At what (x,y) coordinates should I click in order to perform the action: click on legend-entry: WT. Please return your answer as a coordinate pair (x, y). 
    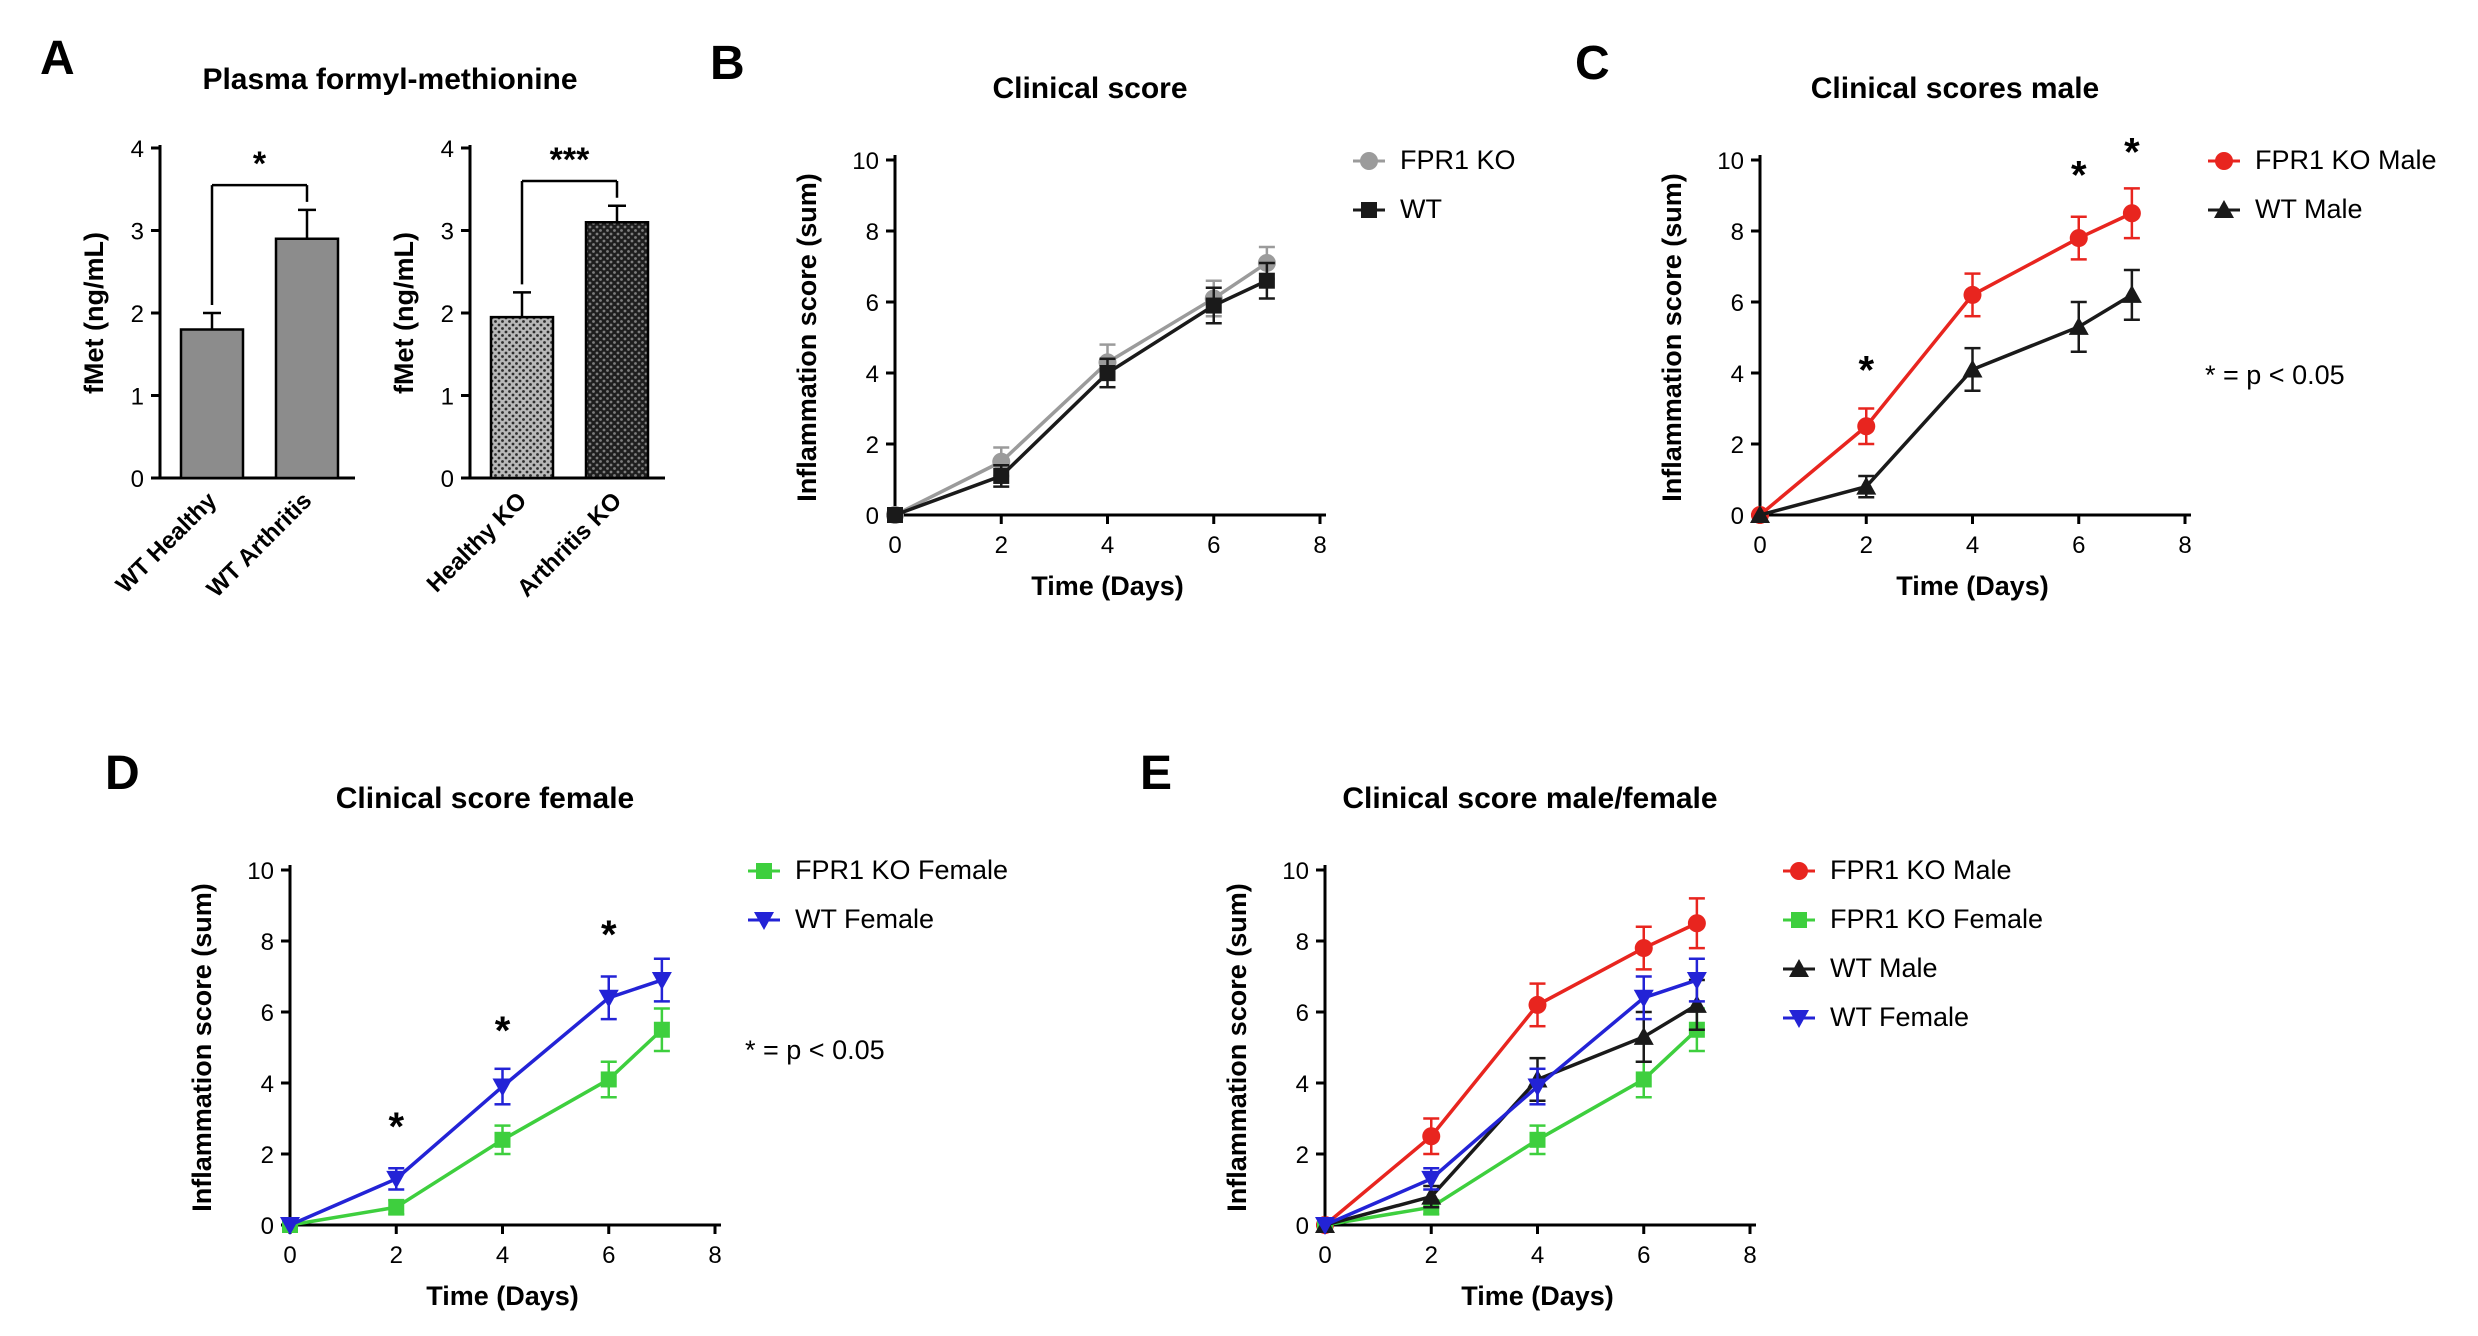
    Looking at the image, I should click on (1433, 209).